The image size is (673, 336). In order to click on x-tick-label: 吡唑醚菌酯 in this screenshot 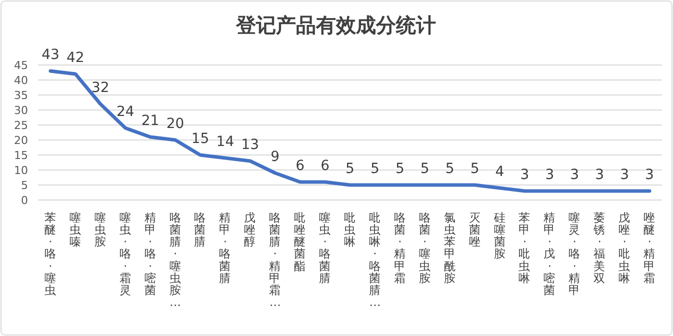, I will do `click(300, 241)`.